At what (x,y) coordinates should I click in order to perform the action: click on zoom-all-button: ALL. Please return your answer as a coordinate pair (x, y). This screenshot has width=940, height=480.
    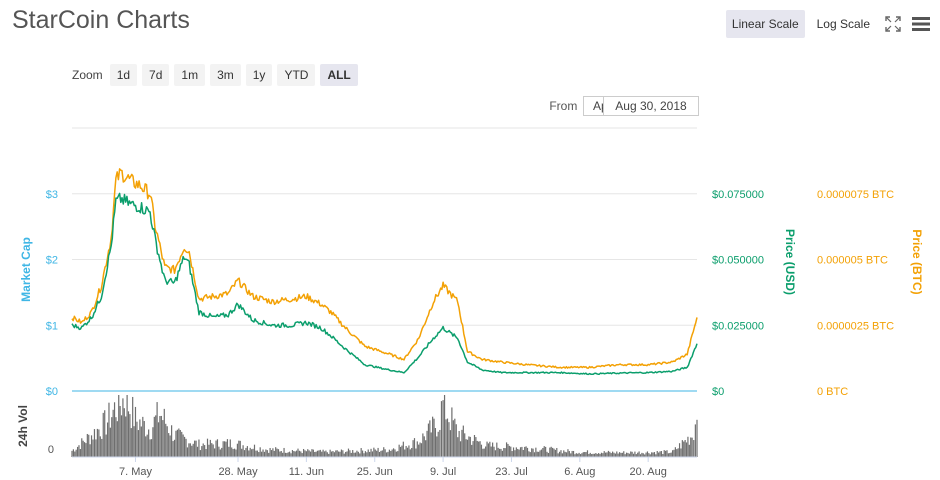
    Looking at the image, I should click on (339, 75).